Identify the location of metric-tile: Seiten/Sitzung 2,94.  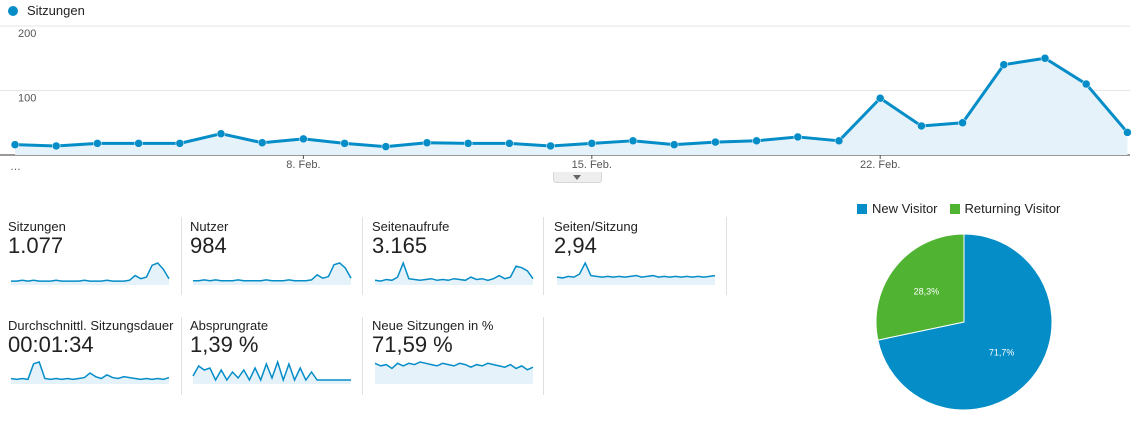
(639, 257).